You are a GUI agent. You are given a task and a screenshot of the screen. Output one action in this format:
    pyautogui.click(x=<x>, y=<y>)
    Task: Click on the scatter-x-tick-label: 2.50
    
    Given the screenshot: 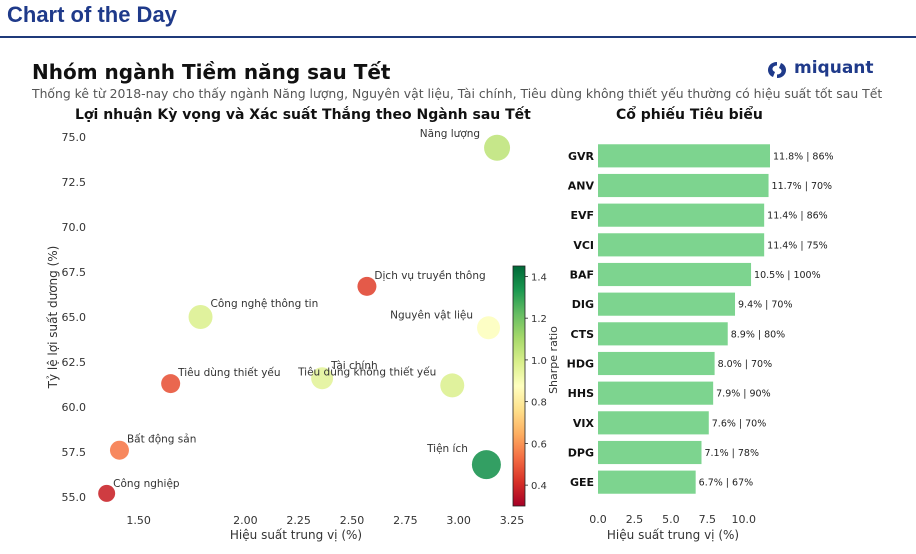 What is the action you would take?
    pyautogui.click(x=352, y=520)
    